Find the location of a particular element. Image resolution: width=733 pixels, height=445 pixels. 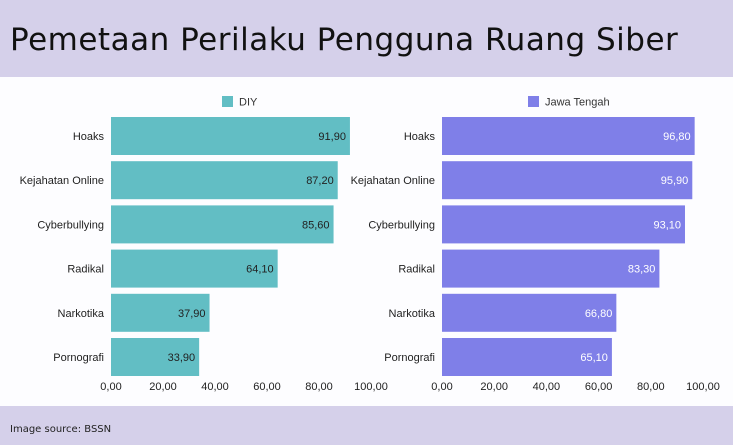

value-label: 66,80 is located at coordinates (599, 314).